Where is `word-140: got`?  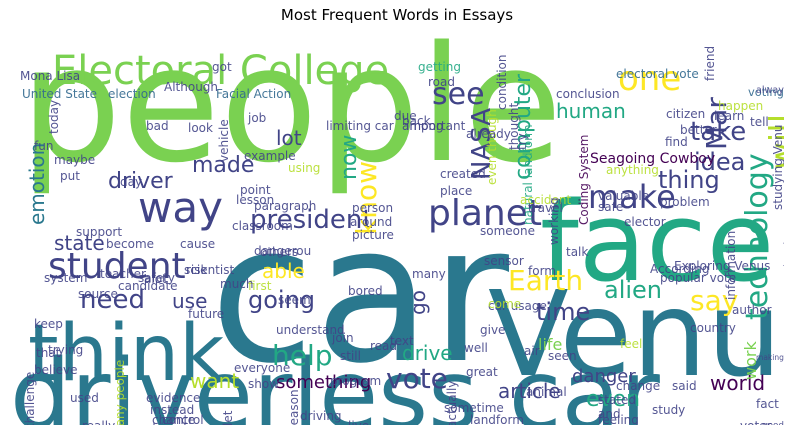
word-140: got is located at coordinates (222, 67).